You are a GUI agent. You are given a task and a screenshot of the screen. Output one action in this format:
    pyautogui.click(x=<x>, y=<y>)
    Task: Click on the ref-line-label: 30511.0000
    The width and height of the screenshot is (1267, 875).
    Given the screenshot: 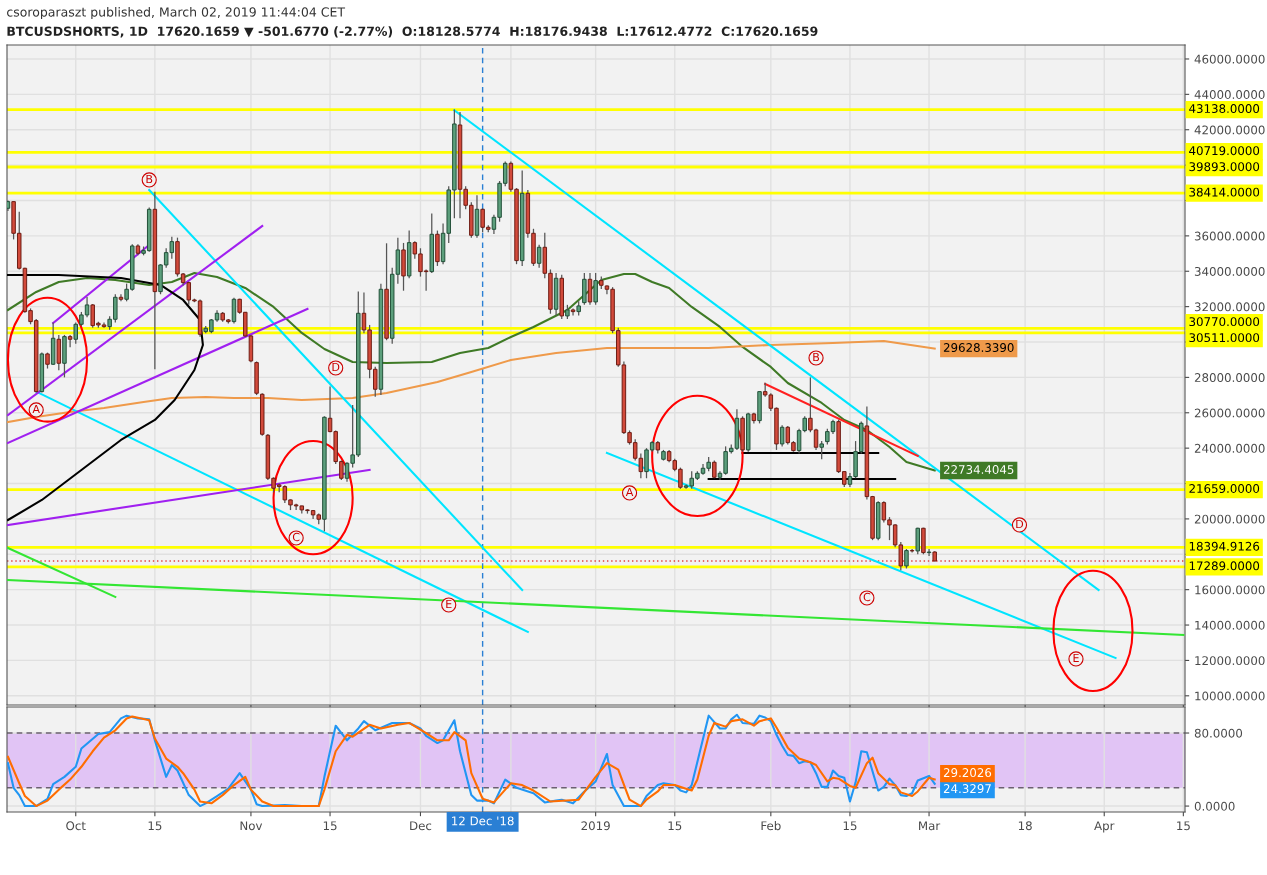 What is the action you would take?
    pyautogui.click(x=1224, y=338)
    